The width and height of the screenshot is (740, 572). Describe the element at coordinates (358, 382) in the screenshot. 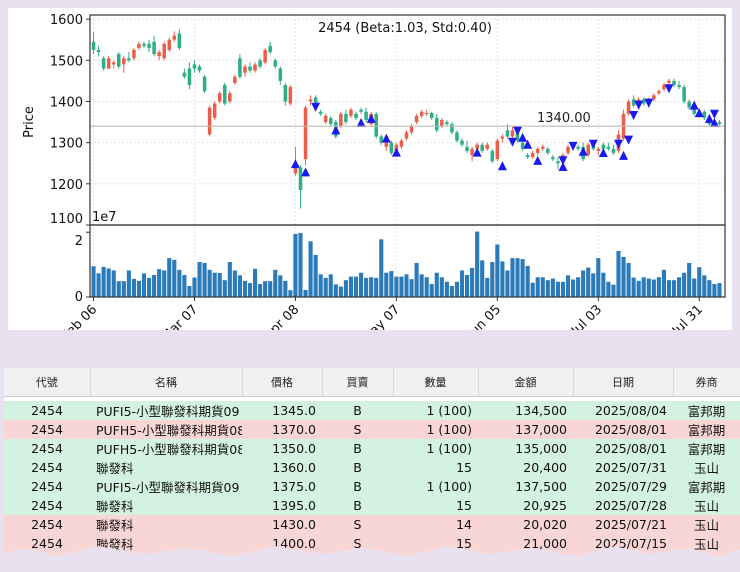

I see `column-header: 買賣` at that location.